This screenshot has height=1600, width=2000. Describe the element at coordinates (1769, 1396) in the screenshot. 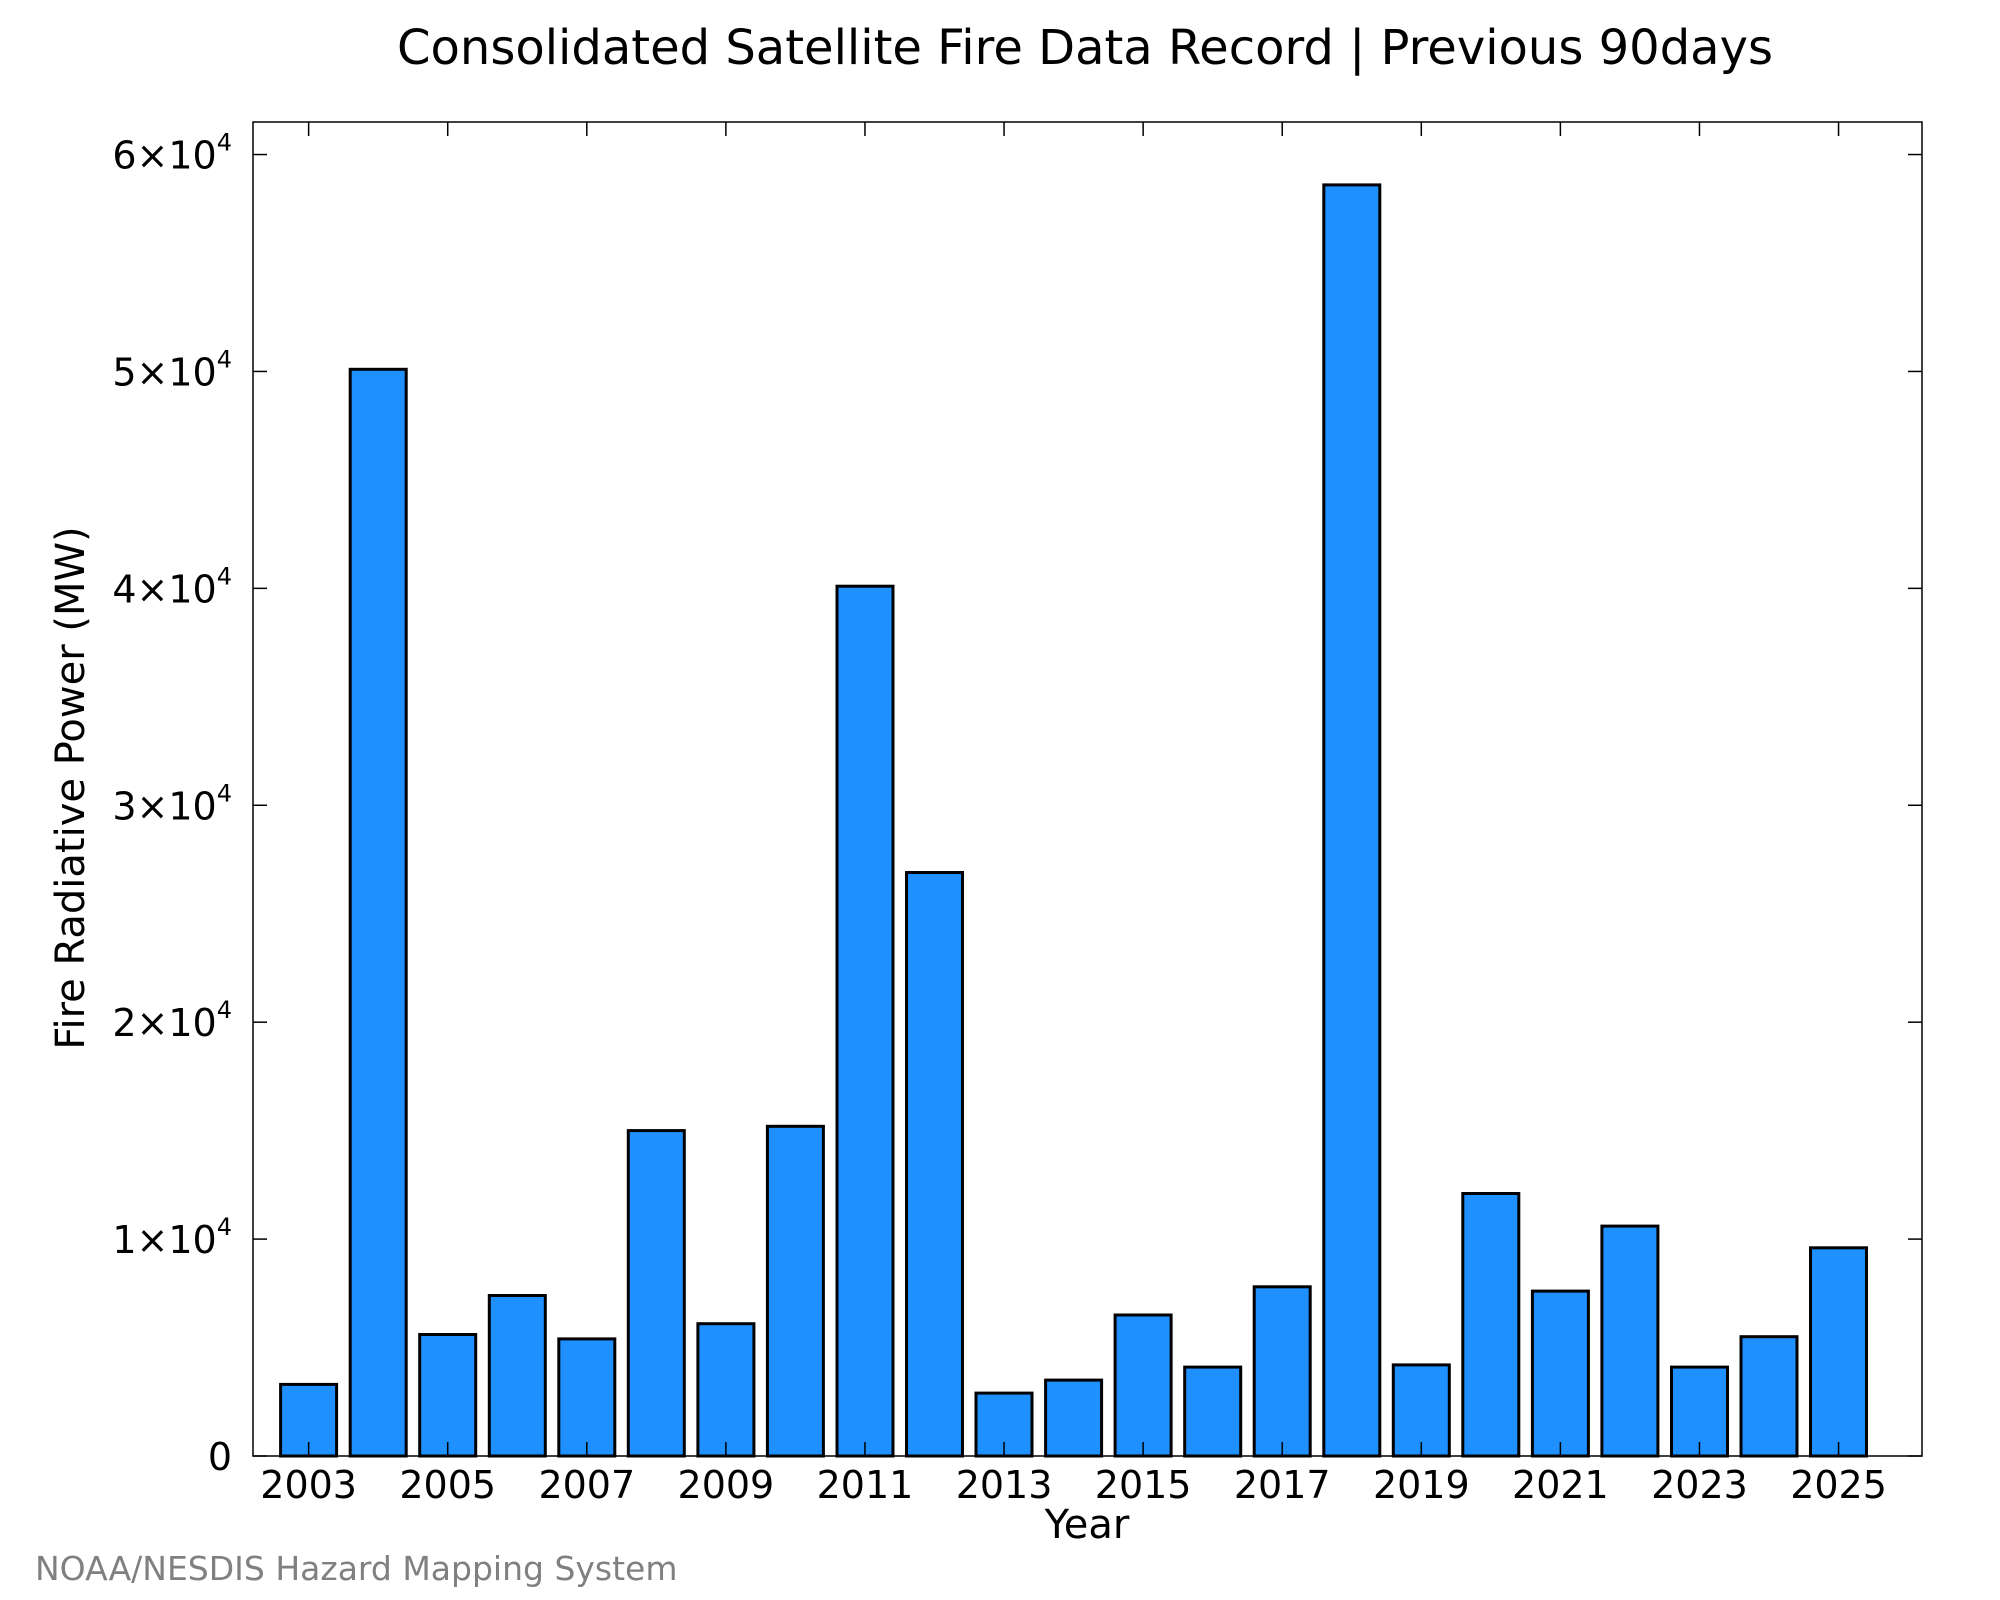

I see `bar-2024` at that location.